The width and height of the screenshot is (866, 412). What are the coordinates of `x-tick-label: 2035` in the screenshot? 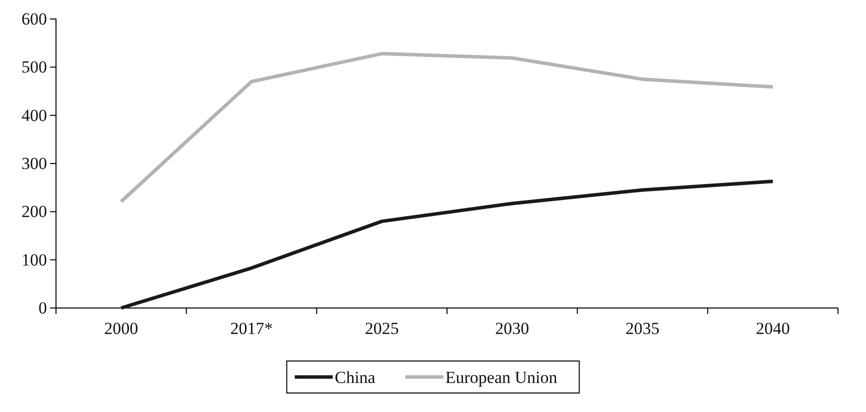 It's located at (643, 328).